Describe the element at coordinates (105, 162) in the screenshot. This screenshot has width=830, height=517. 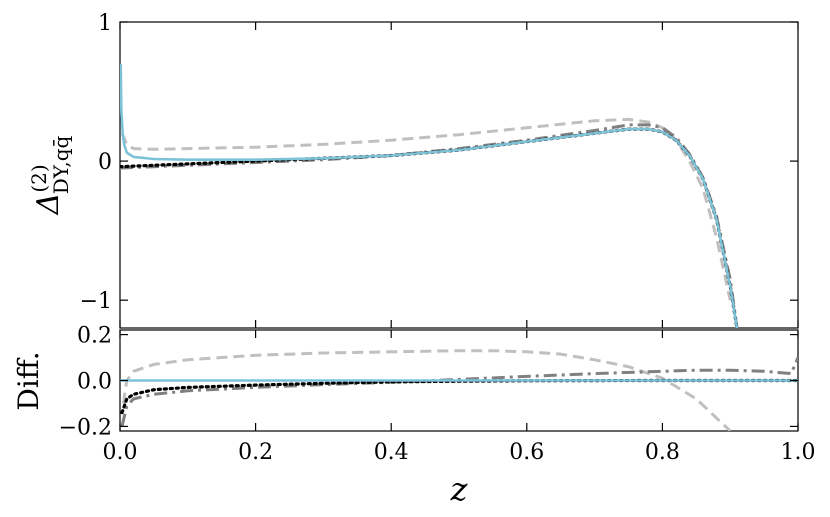
I see `main-y-tick-label: 0` at that location.